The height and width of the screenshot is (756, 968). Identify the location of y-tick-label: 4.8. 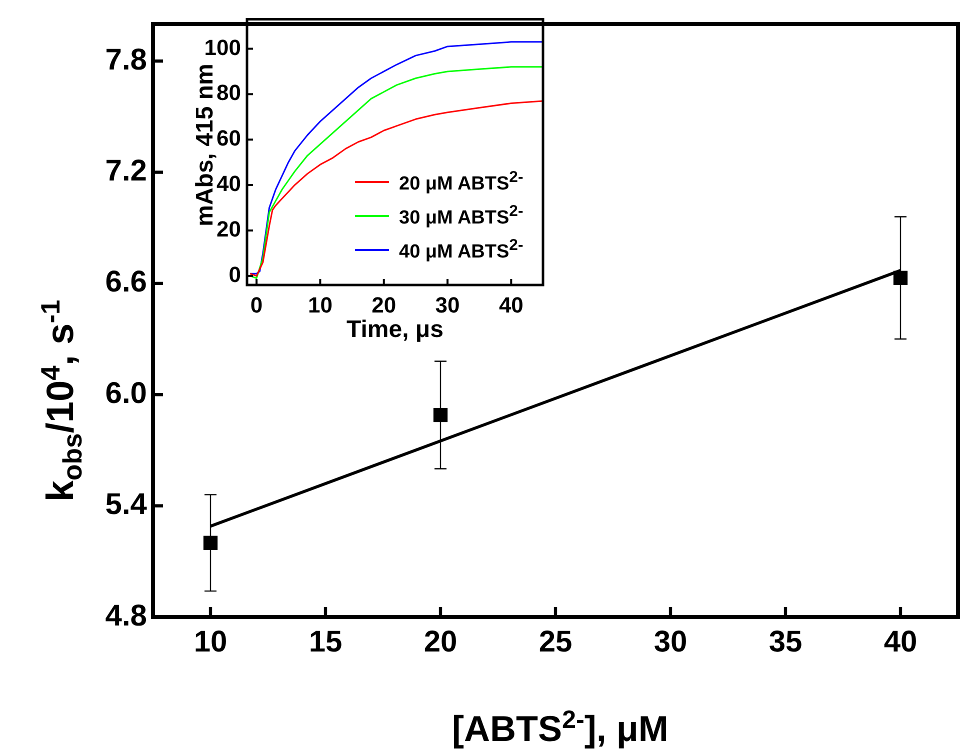
(126, 615).